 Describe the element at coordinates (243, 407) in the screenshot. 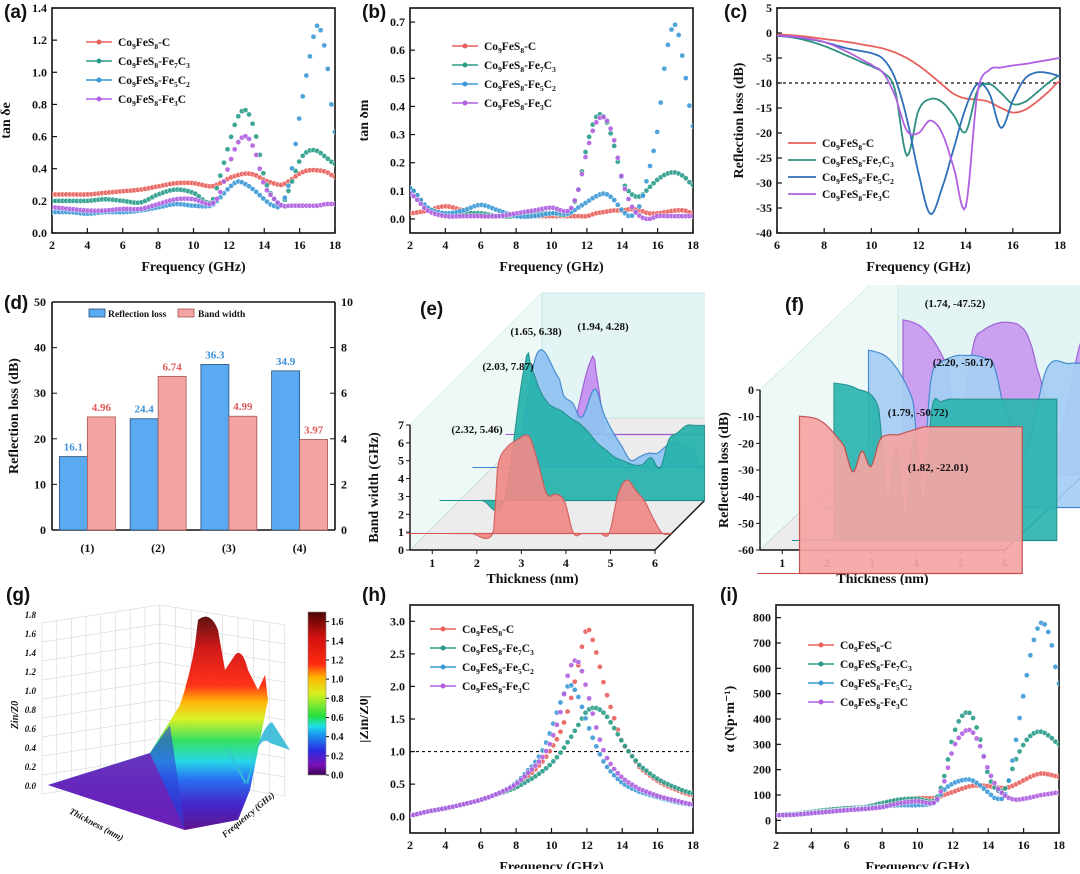

I see `data-label: 4.99` at that location.